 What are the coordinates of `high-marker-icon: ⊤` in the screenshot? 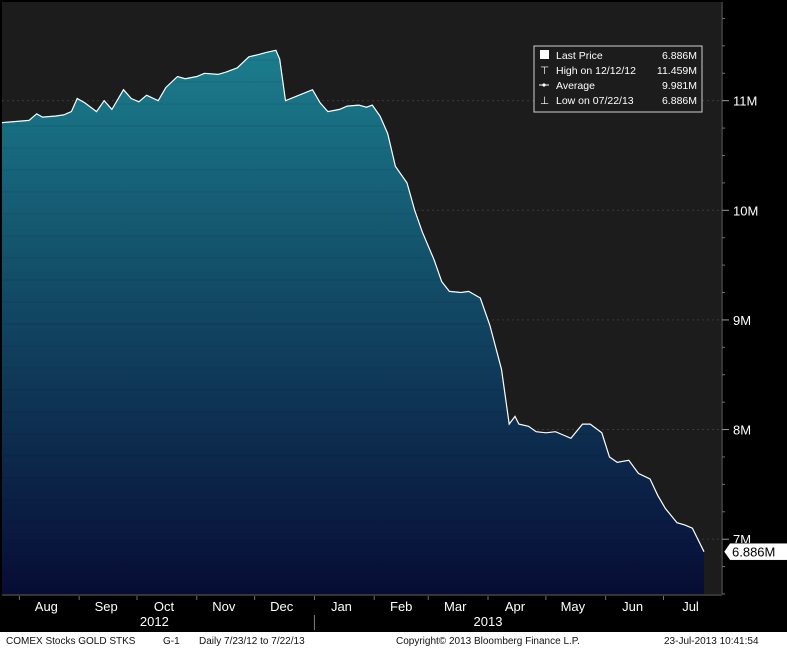 It's located at (544, 71).